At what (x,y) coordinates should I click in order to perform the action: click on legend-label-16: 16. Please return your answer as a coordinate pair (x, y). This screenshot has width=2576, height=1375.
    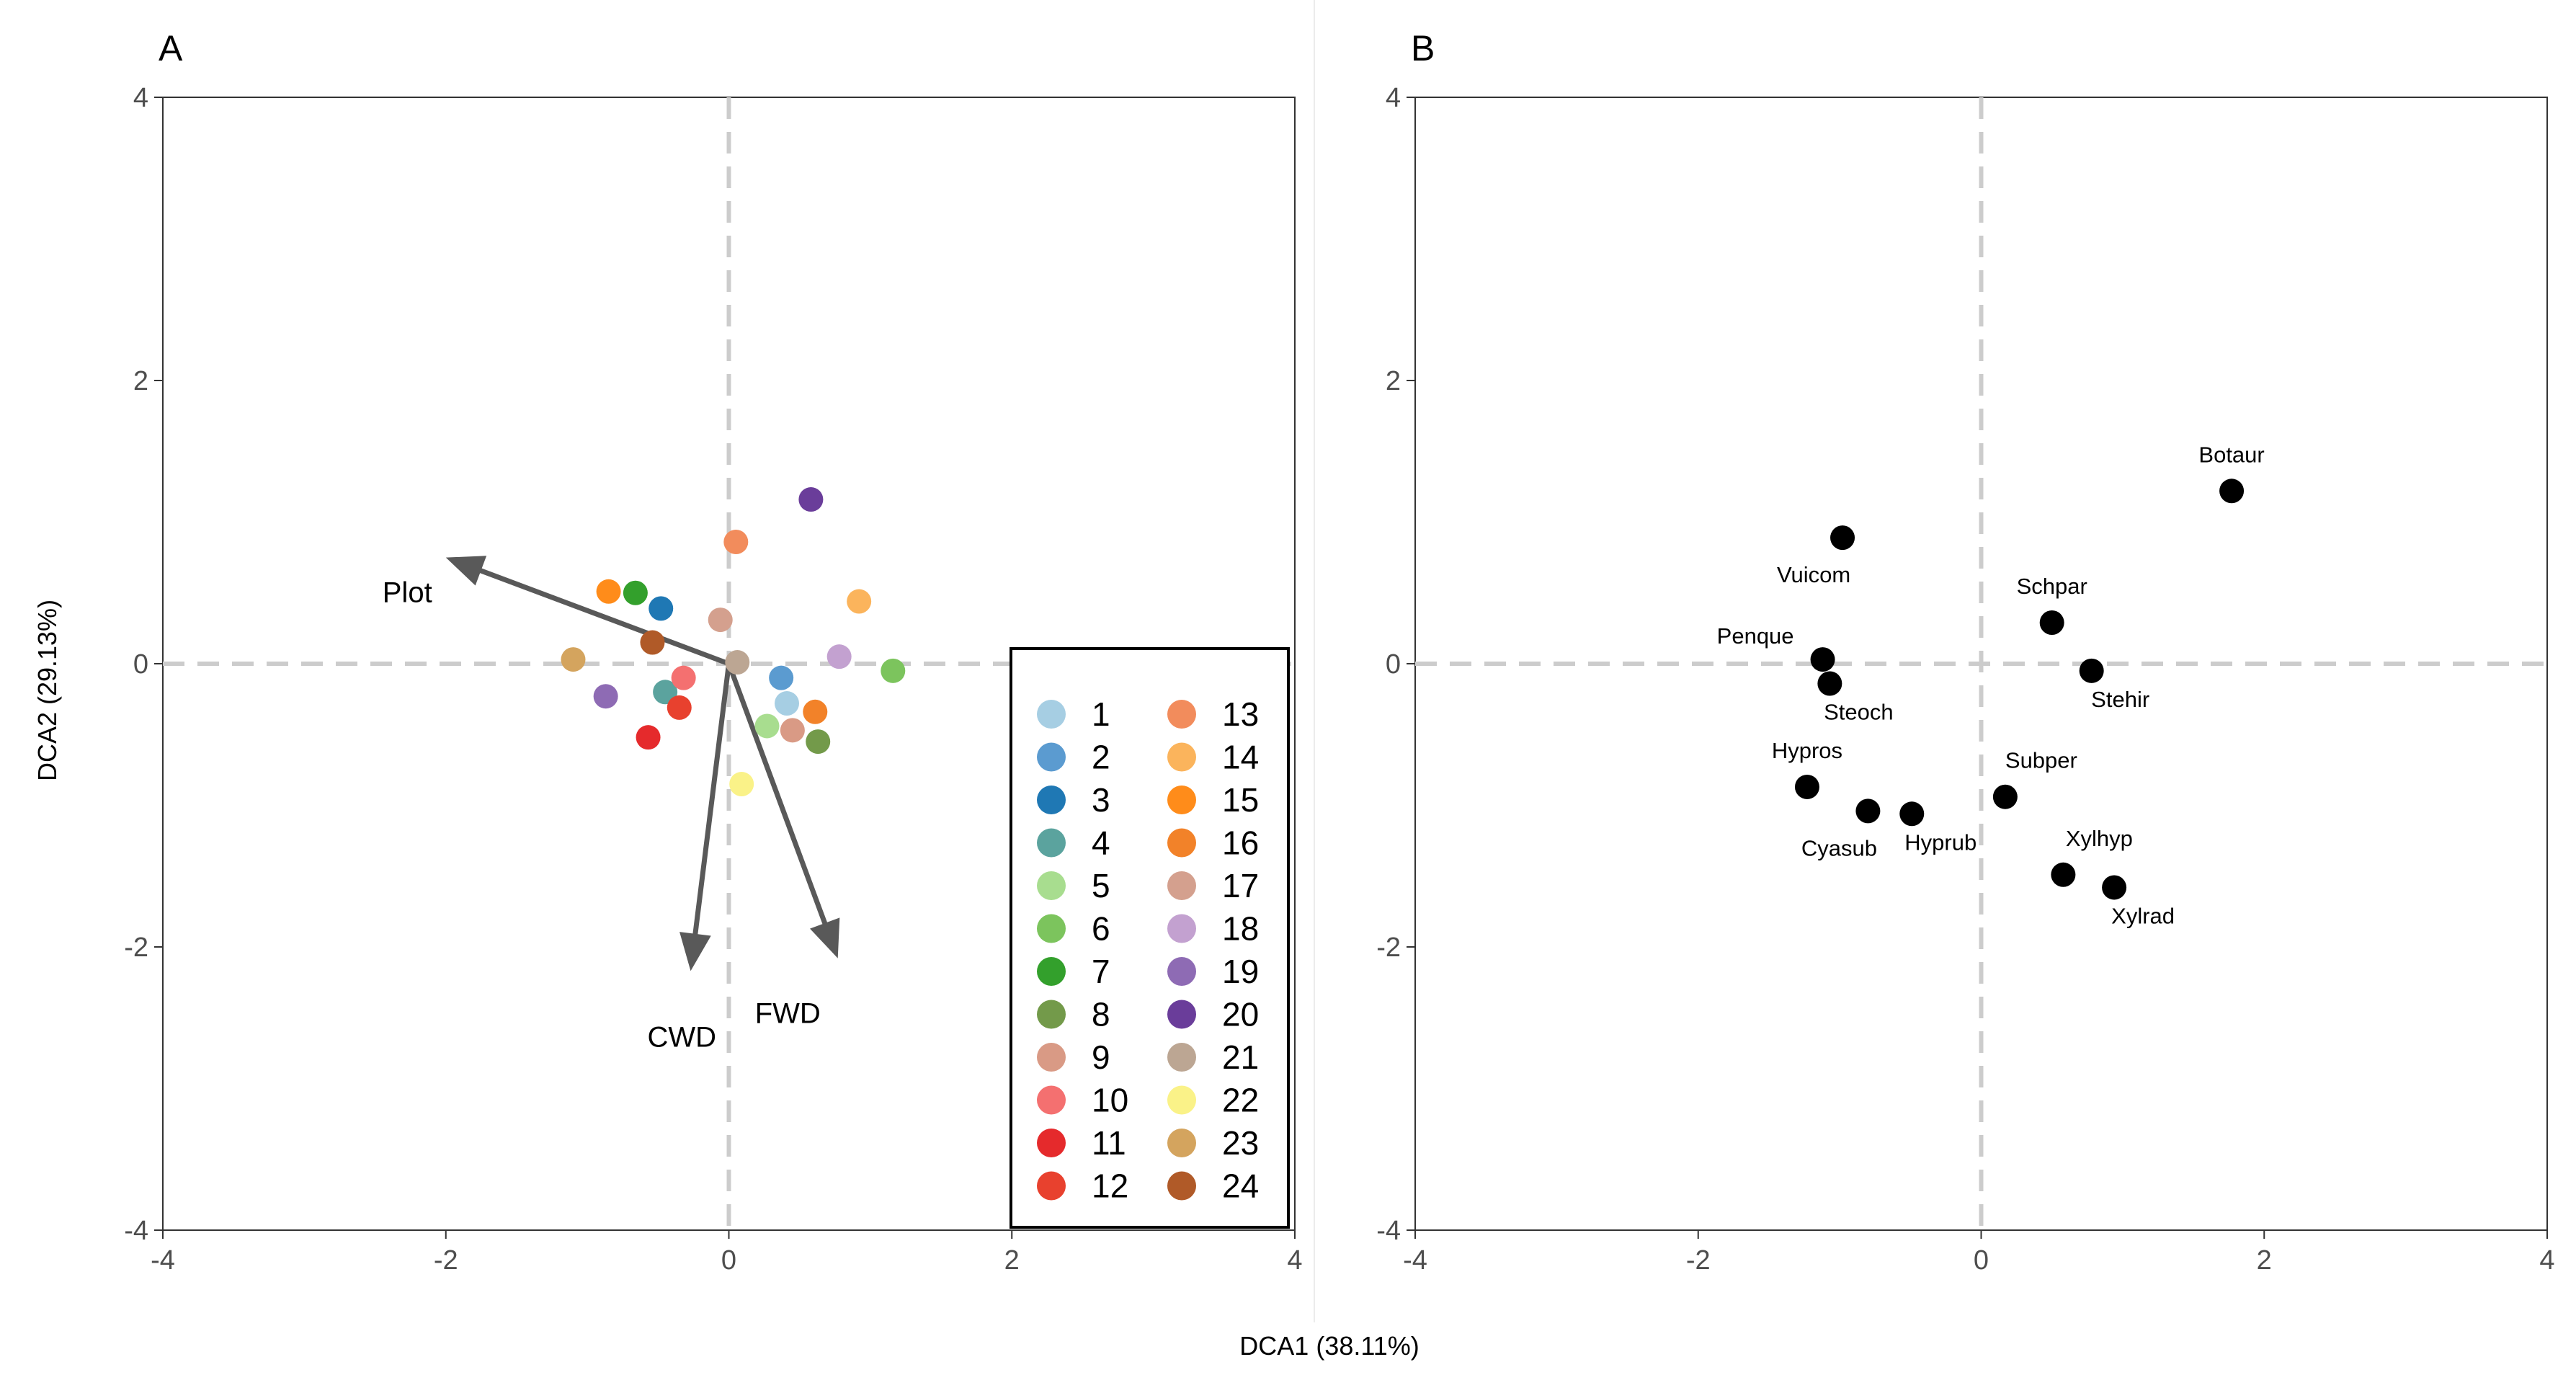
    Looking at the image, I should click on (1240, 843).